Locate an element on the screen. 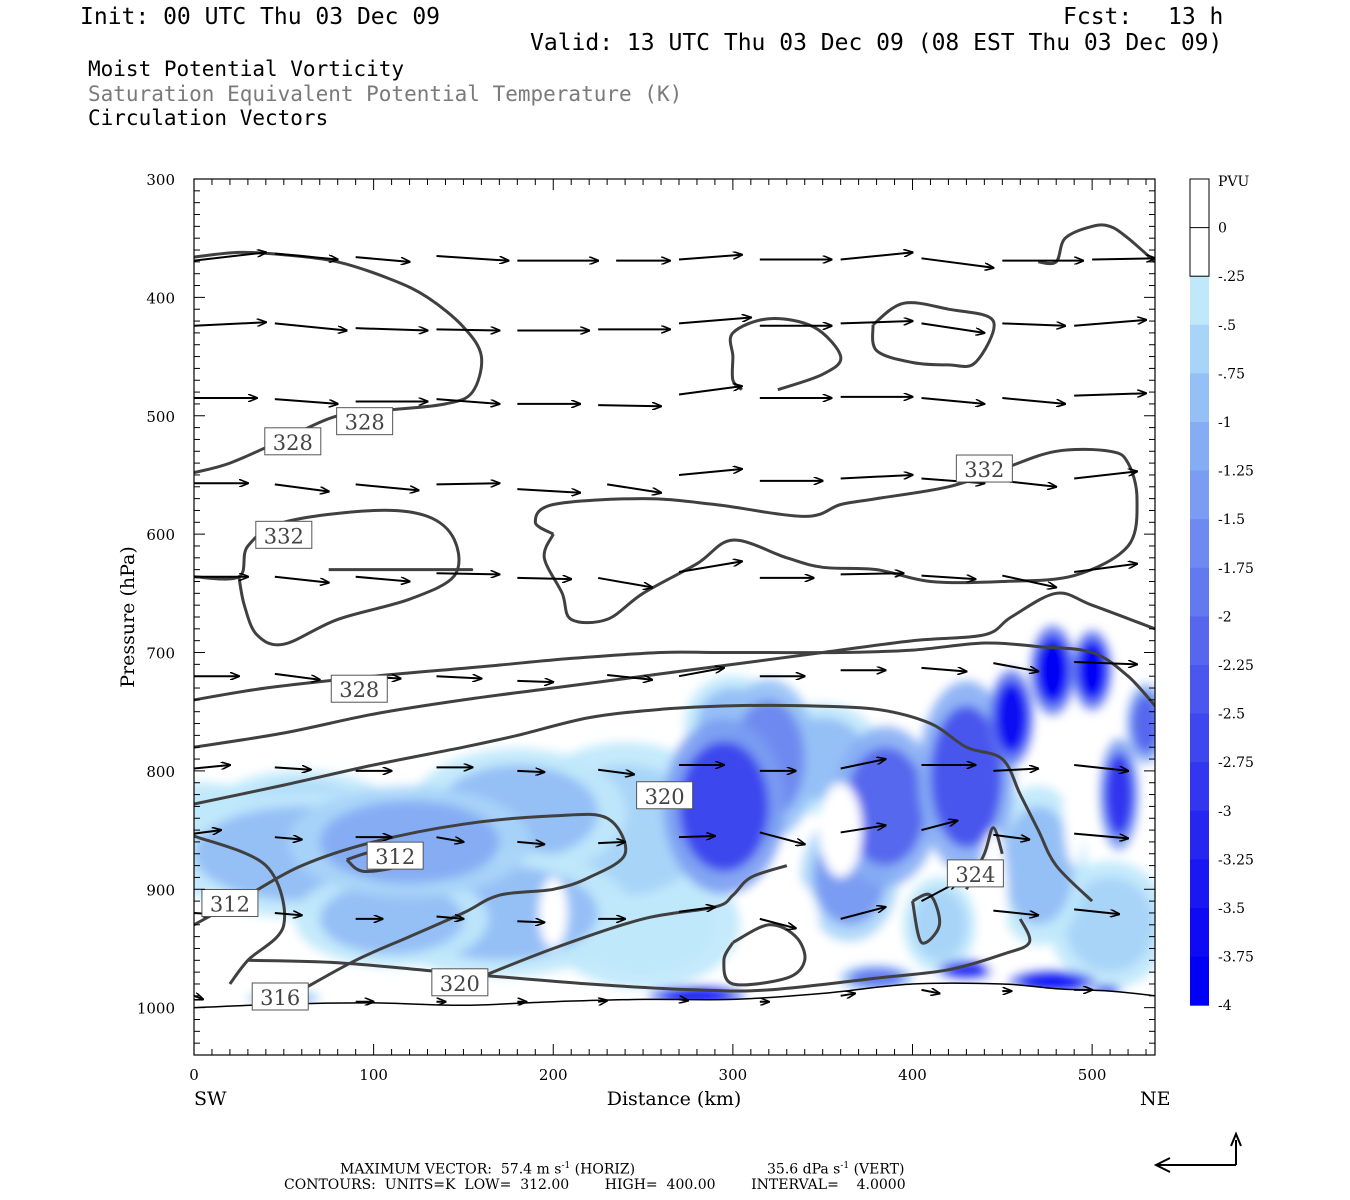  colorbar-tick-label: -2.5 is located at coordinates (1231, 715).